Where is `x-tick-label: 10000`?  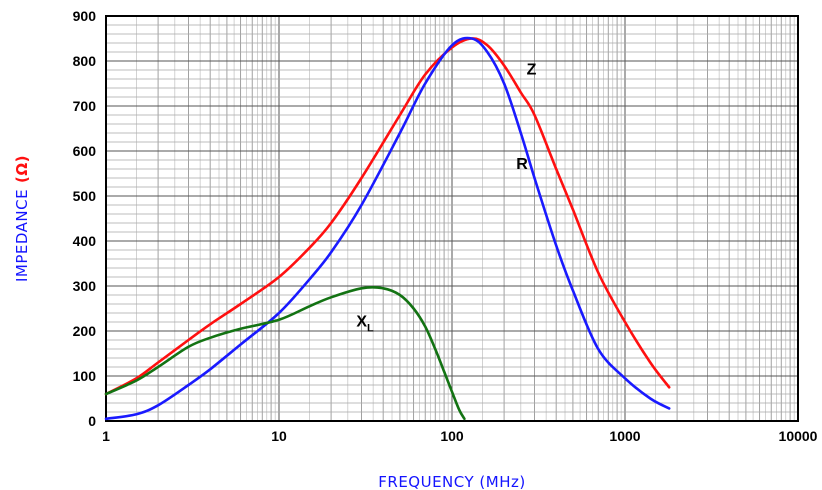
x-tick-label: 10000 is located at coordinates (798, 436).